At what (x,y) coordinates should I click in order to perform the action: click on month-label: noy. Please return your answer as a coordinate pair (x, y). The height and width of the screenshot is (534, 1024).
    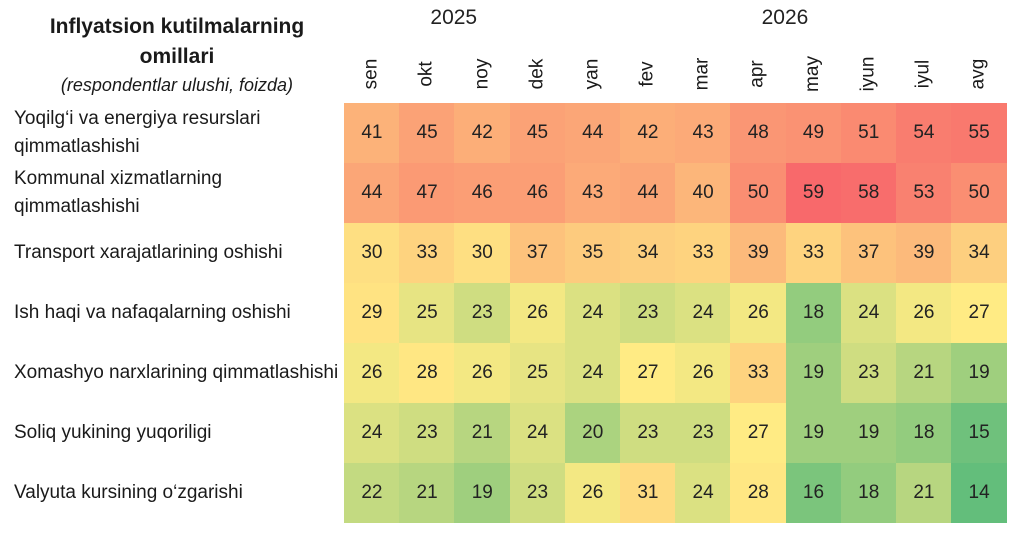
    Looking at the image, I should click on (482, 74).